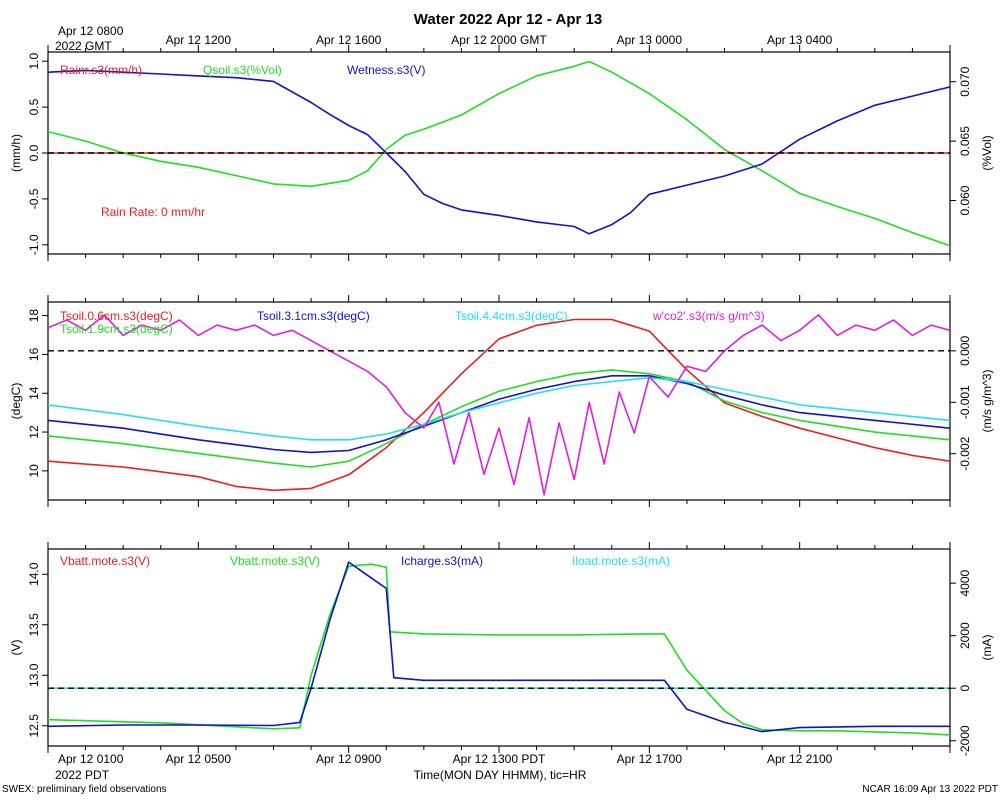 The height and width of the screenshot is (800, 1000). I want to click on footer-right: NCAR 16:09 Apr 13 2022 PDT, so click(930, 789).